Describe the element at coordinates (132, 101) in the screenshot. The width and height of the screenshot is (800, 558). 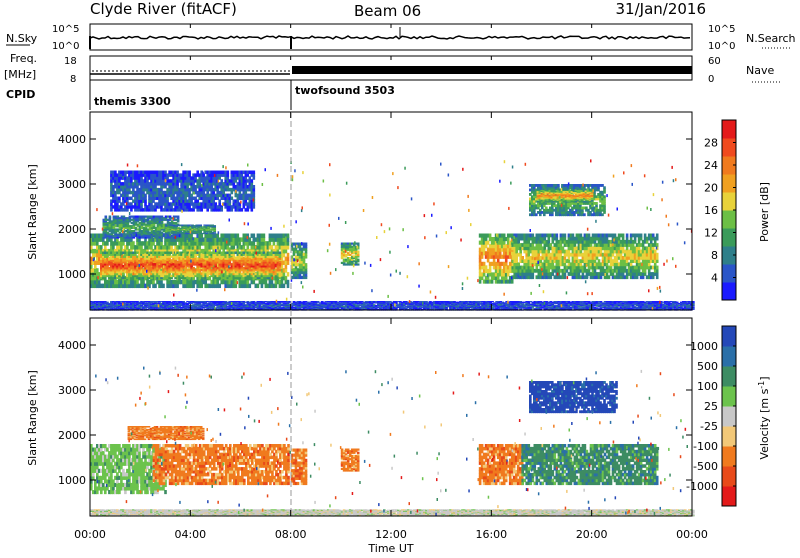
I see `cpid-mode-themis: themis 3300` at that location.